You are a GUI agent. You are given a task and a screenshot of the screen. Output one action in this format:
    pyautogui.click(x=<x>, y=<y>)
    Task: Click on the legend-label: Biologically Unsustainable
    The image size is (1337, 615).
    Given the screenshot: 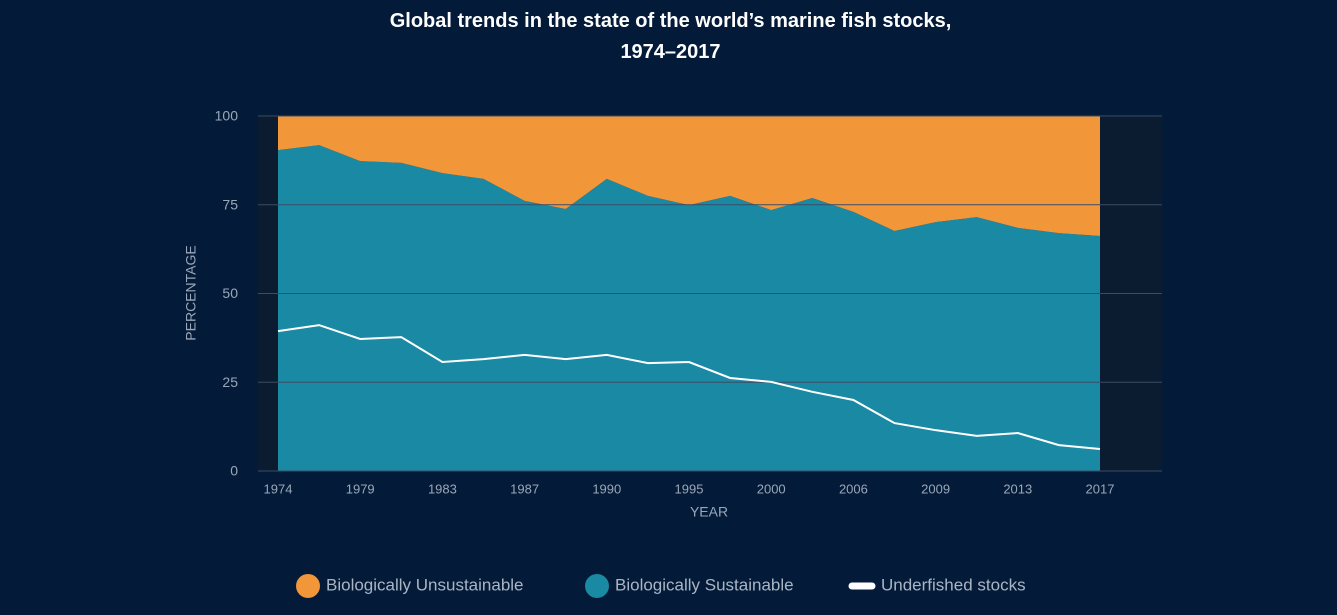 What is the action you would take?
    pyautogui.click(x=425, y=584)
    